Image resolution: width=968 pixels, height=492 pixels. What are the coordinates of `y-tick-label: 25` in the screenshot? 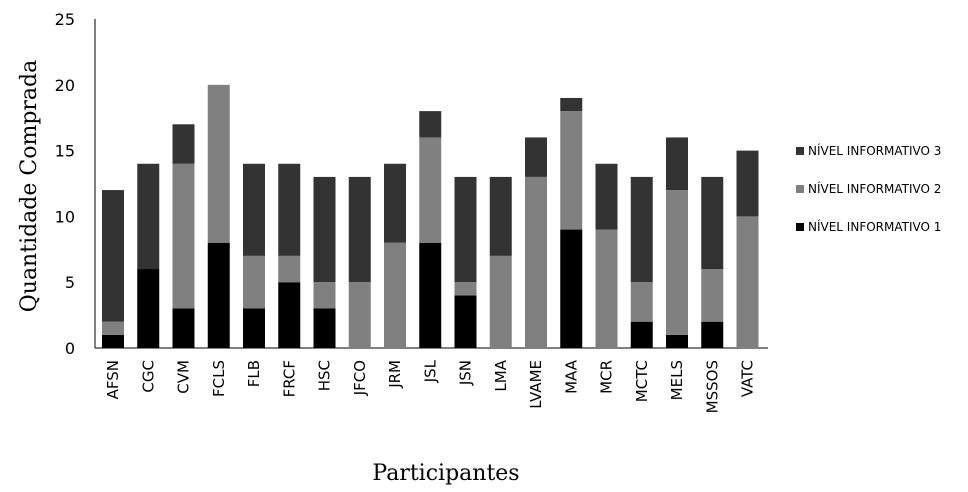 It's located at (65, 19).